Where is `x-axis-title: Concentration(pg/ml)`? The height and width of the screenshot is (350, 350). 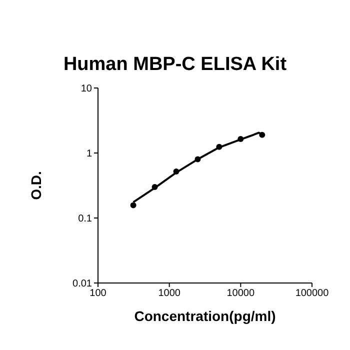
x-axis-title: Concentration(pg/ml) is located at coordinates (205, 316).